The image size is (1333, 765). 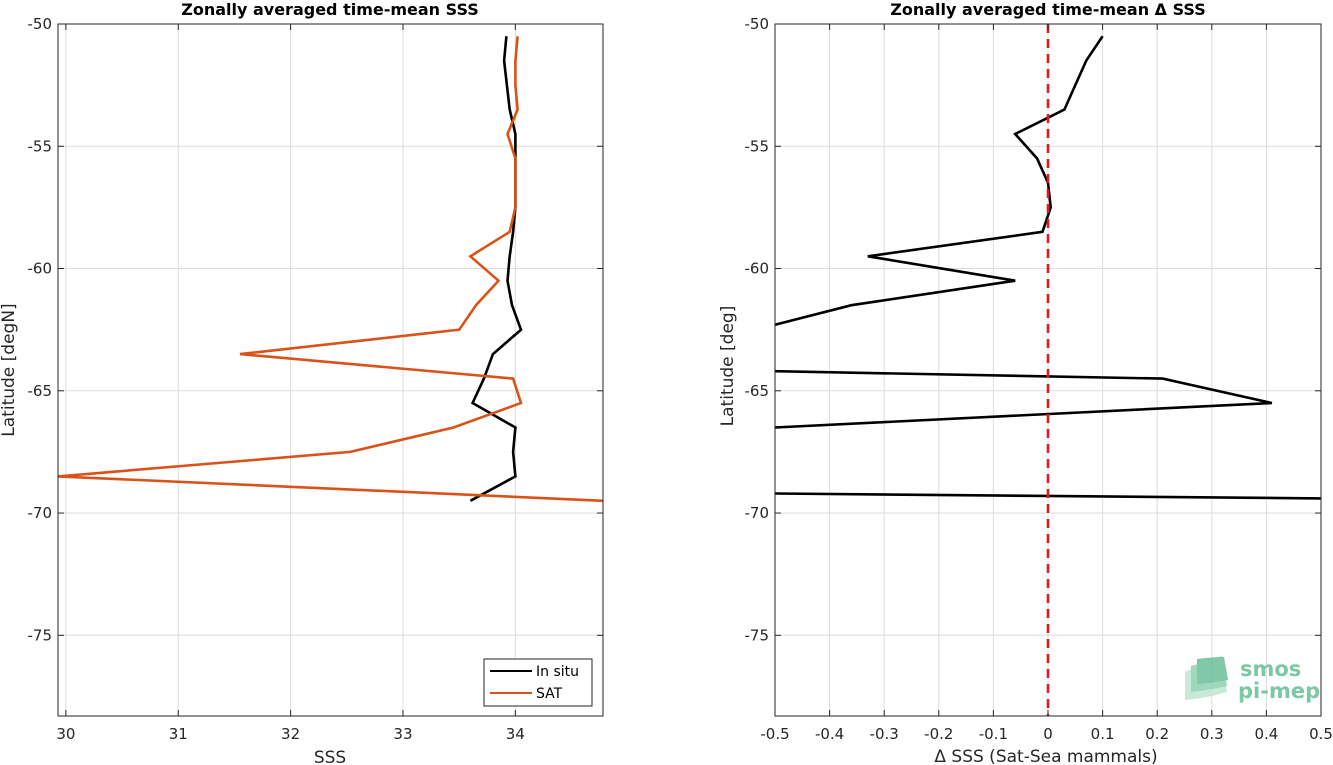 What do you see at coordinates (1270, 669) in the screenshot?
I see `logo-text-smos: smos` at bounding box center [1270, 669].